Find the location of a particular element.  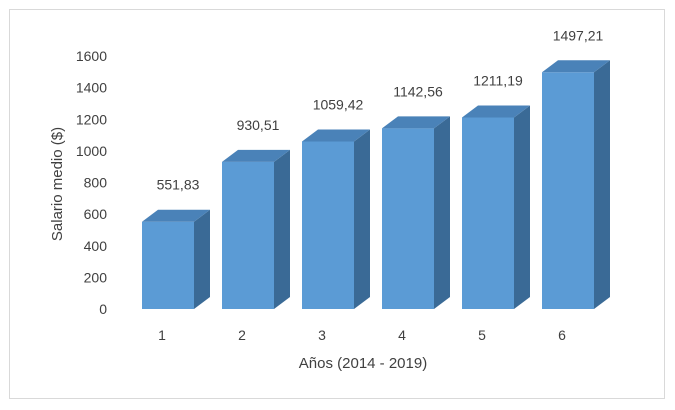

data-label: 1059,42 is located at coordinates (338, 104).